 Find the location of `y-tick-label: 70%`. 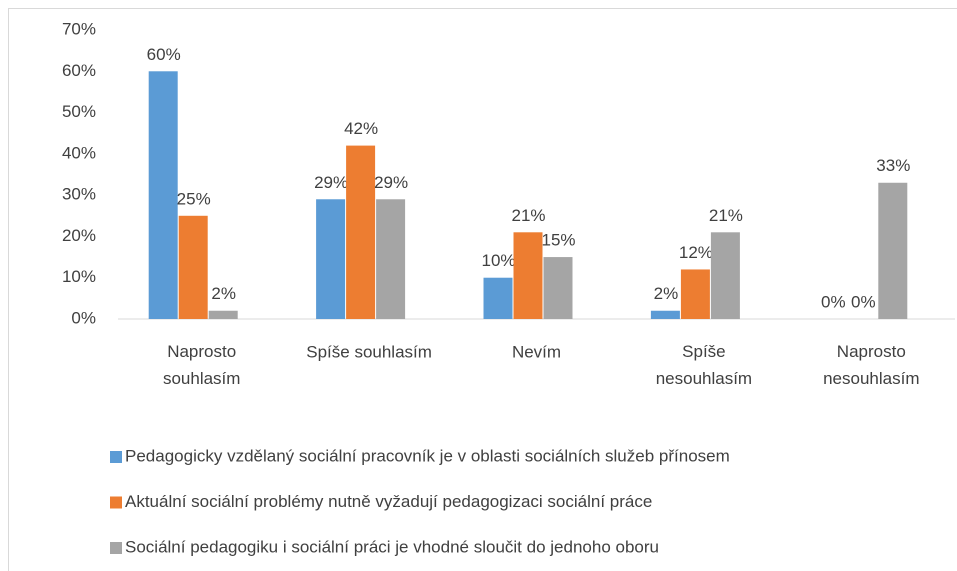

y-tick-label: 70% is located at coordinates (79, 28).